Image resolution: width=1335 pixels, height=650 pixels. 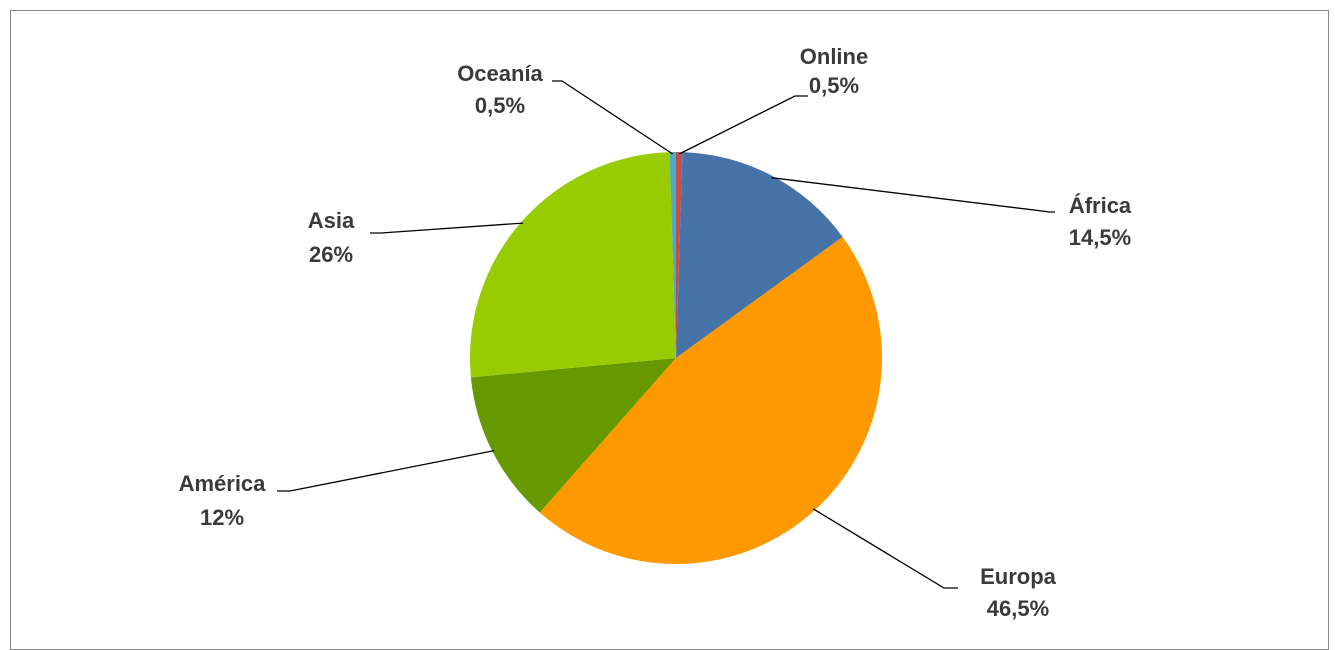 I want to click on pie-slice-africa, so click(x=759, y=255).